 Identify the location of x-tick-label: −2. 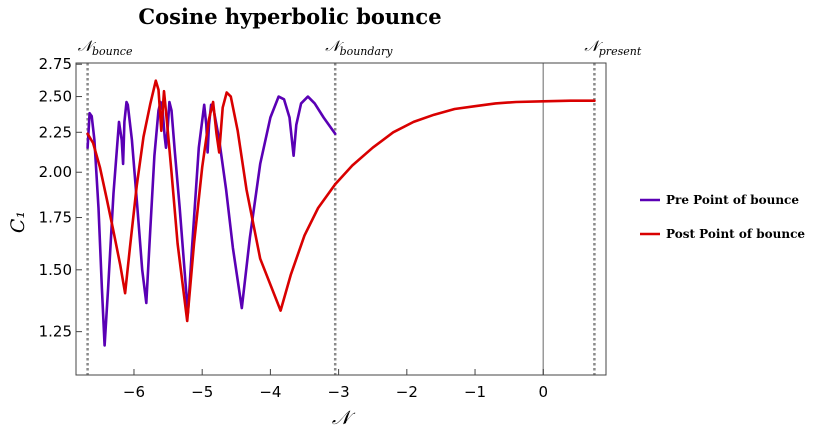
(407, 392).